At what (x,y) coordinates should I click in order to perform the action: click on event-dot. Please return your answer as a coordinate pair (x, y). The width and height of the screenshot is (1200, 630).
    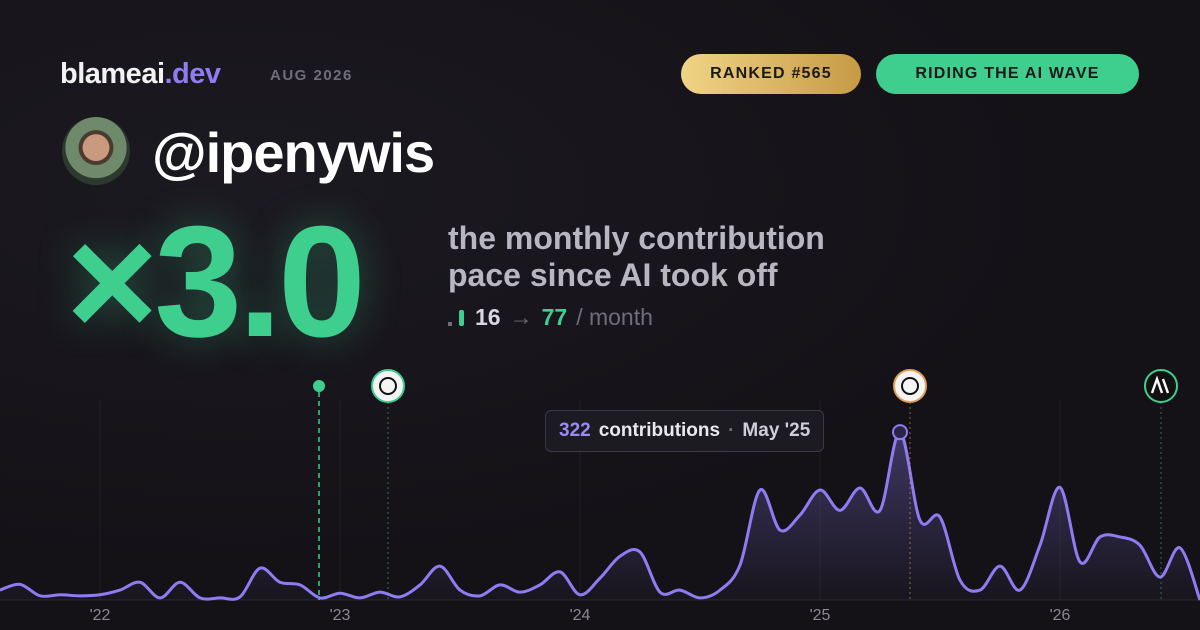
    Looking at the image, I should click on (319, 386).